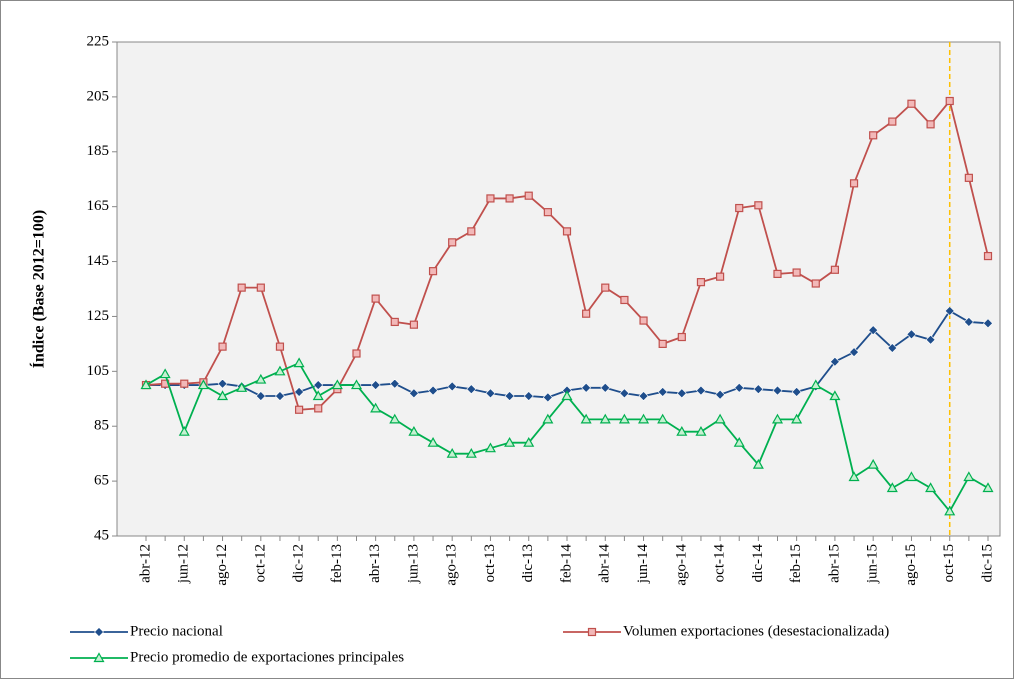  What do you see at coordinates (98, 96) in the screenshot?
I see `y-tick-label: 205` at bounding box center [98, 96].